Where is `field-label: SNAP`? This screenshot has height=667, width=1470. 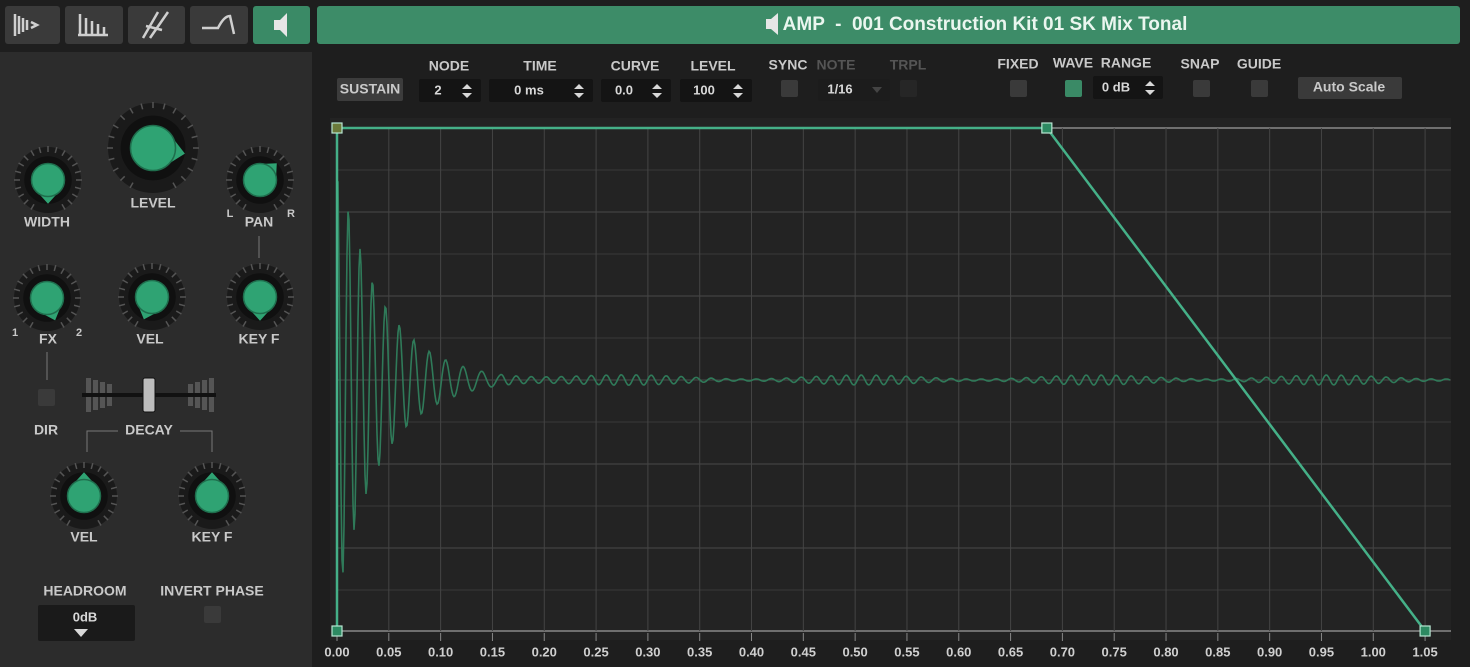 field-label: SNAP is located at coordinates (1200, 64).